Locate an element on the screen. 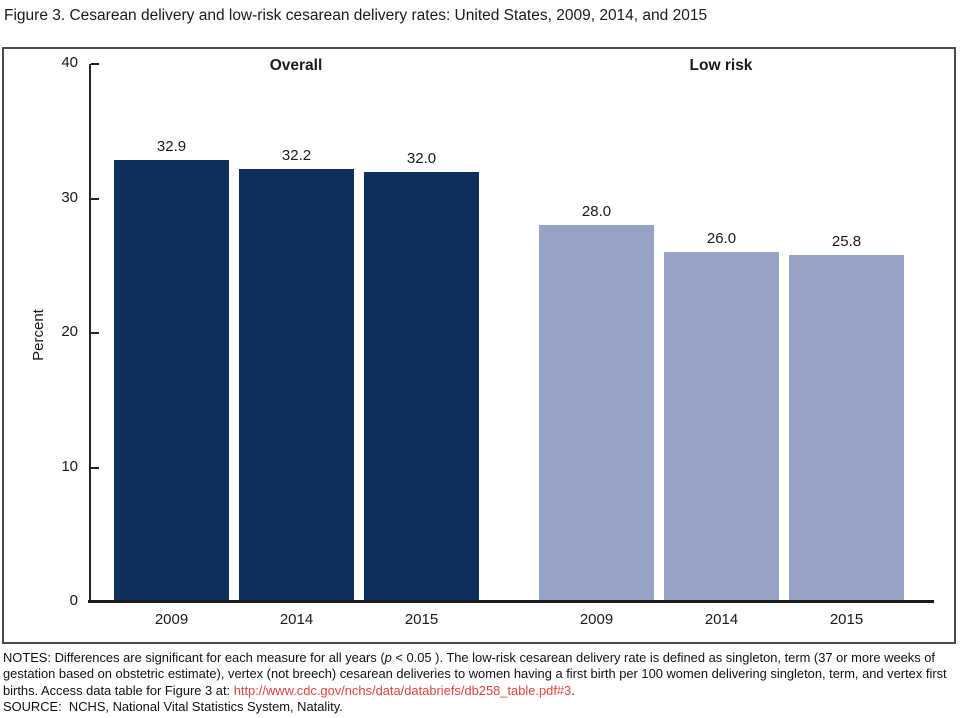  bar-overall-2009 is located at coordinates (171, 380).